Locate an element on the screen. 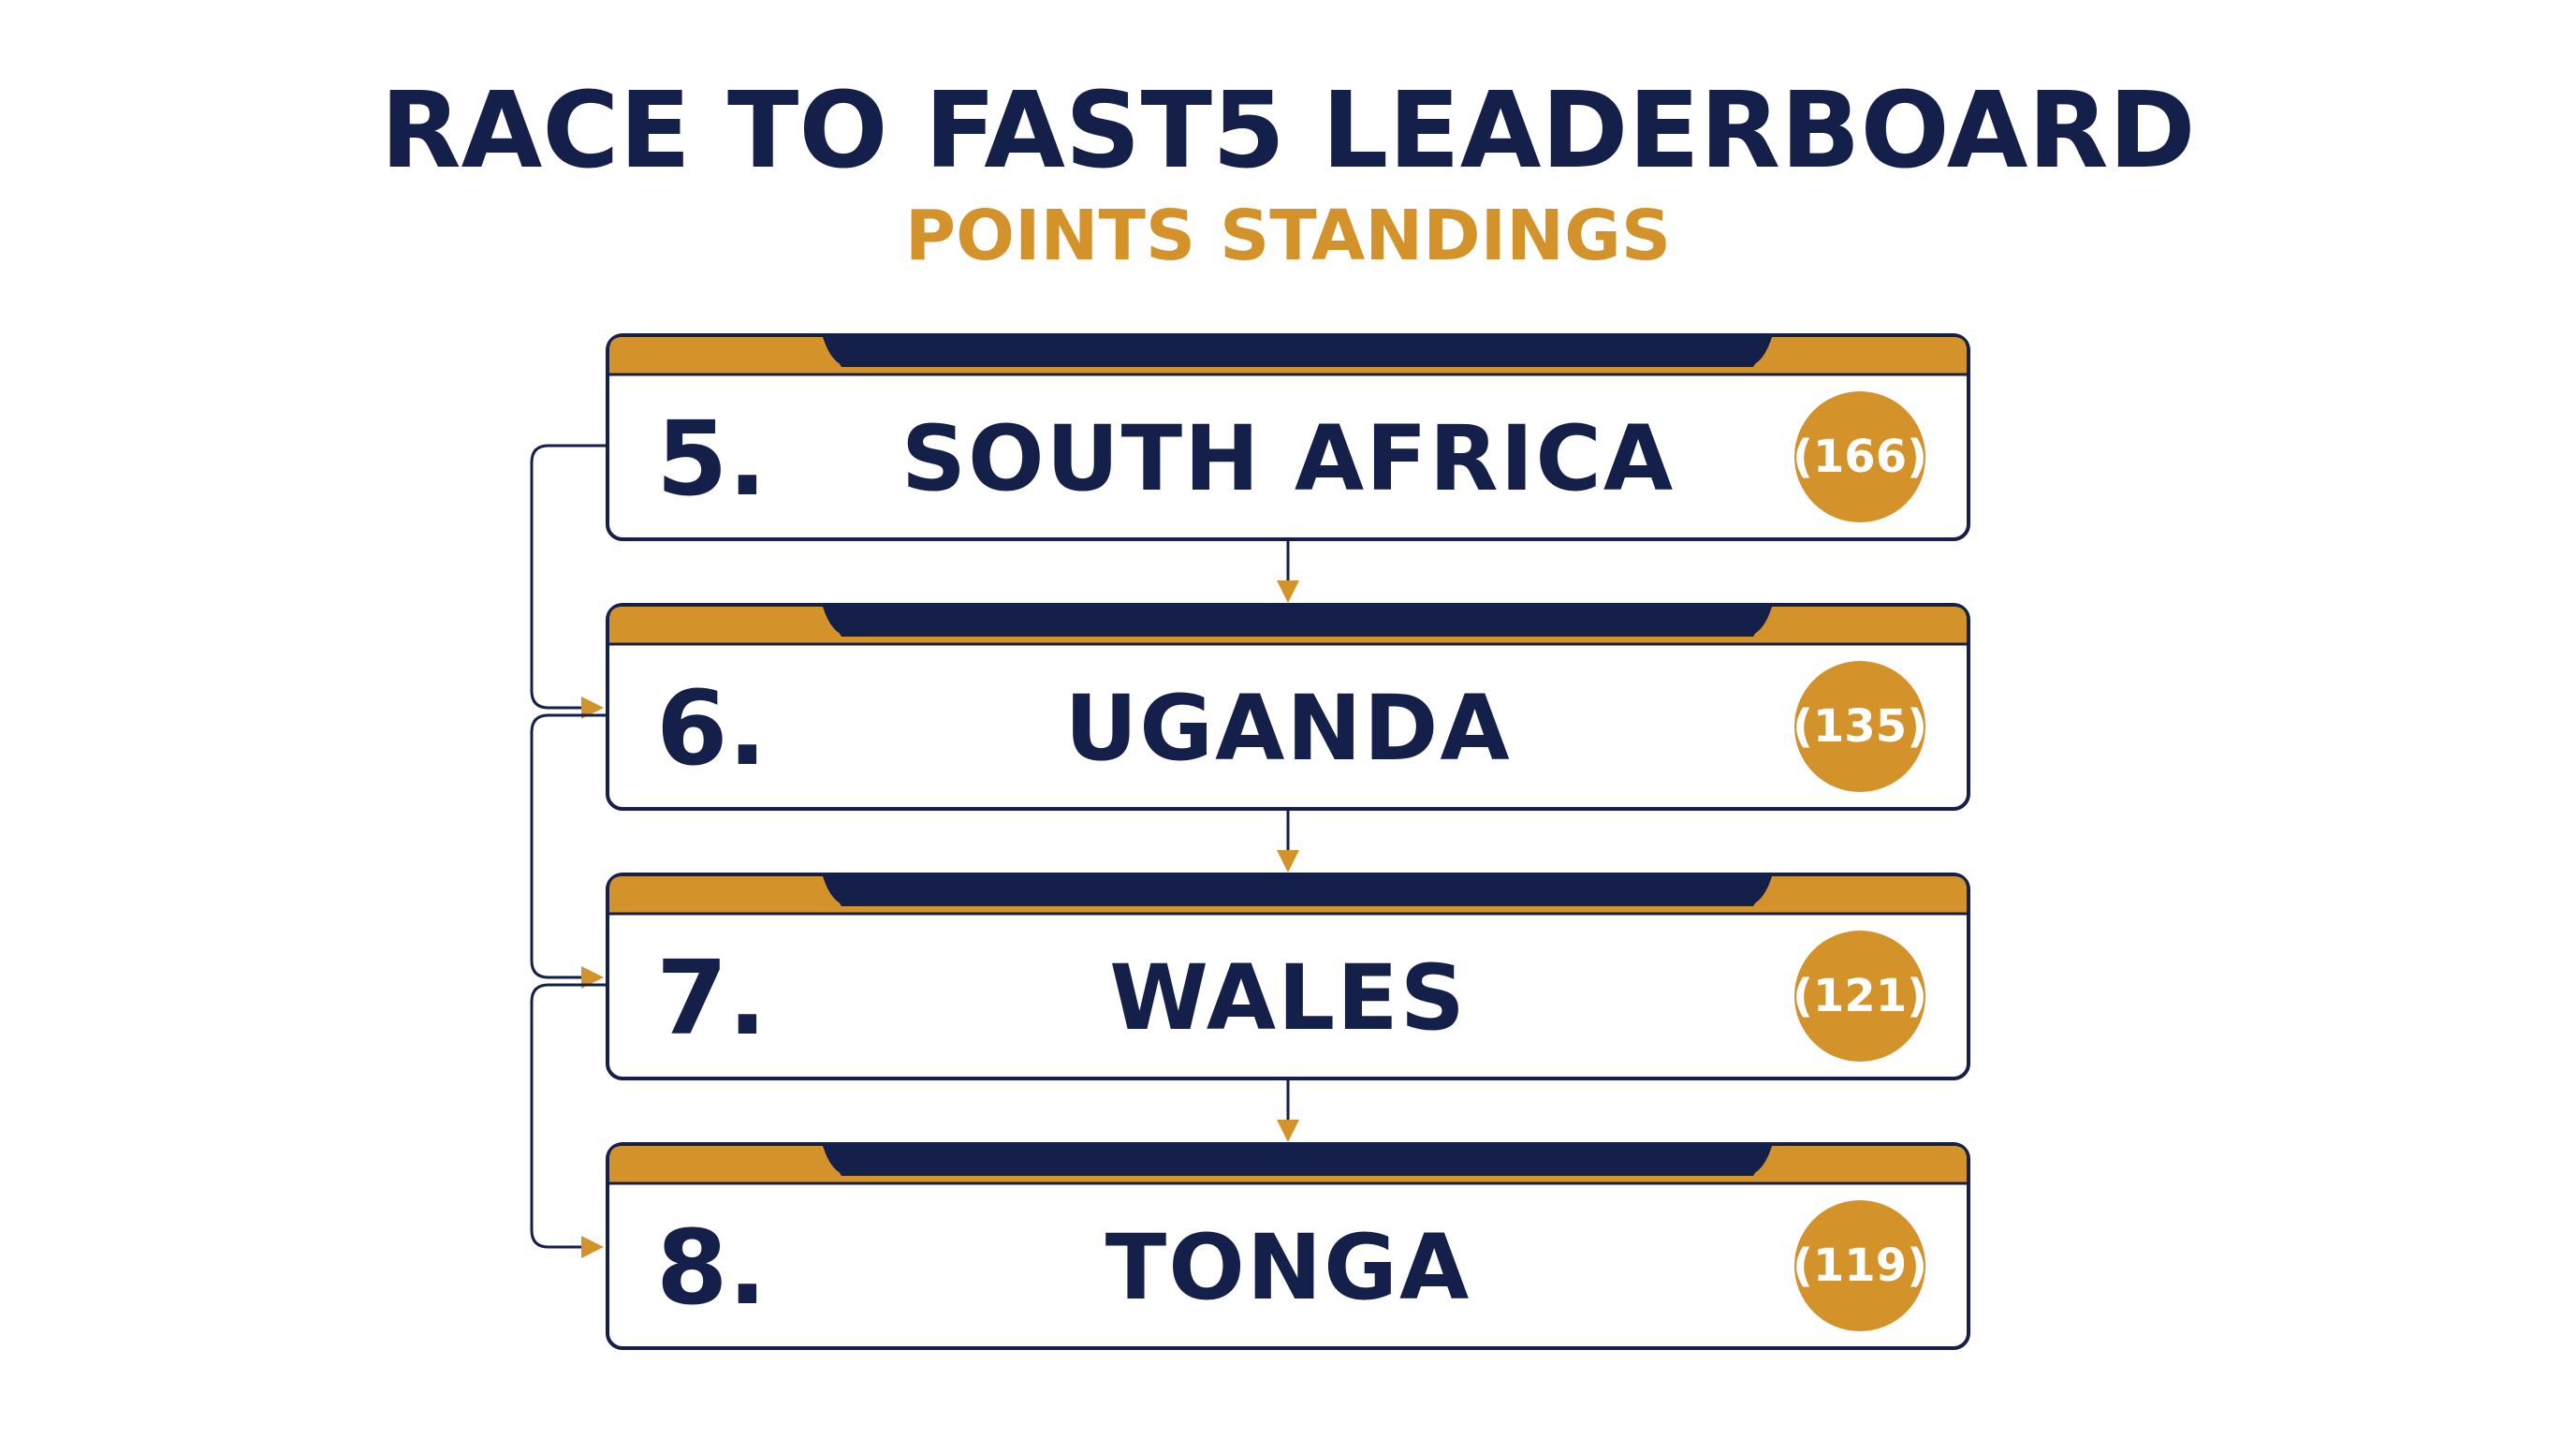 This screenshot has height=1438, width=2576. rank: 8. is located at coordinates (711, 1268).